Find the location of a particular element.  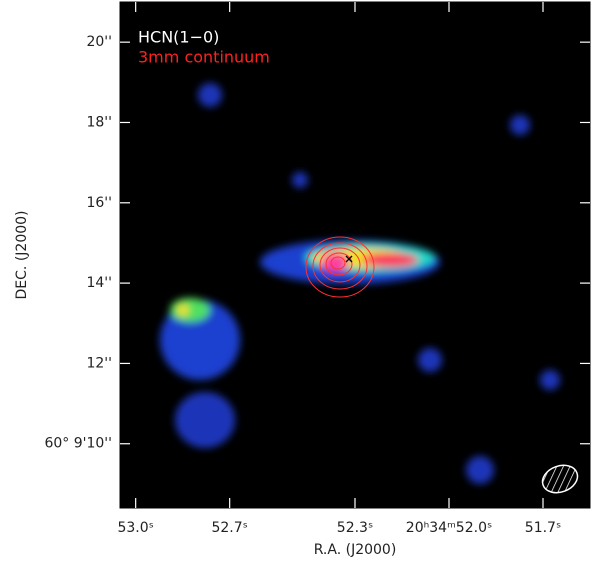

legend-text: HCN(1−0) is located at coordinates (178, 37).